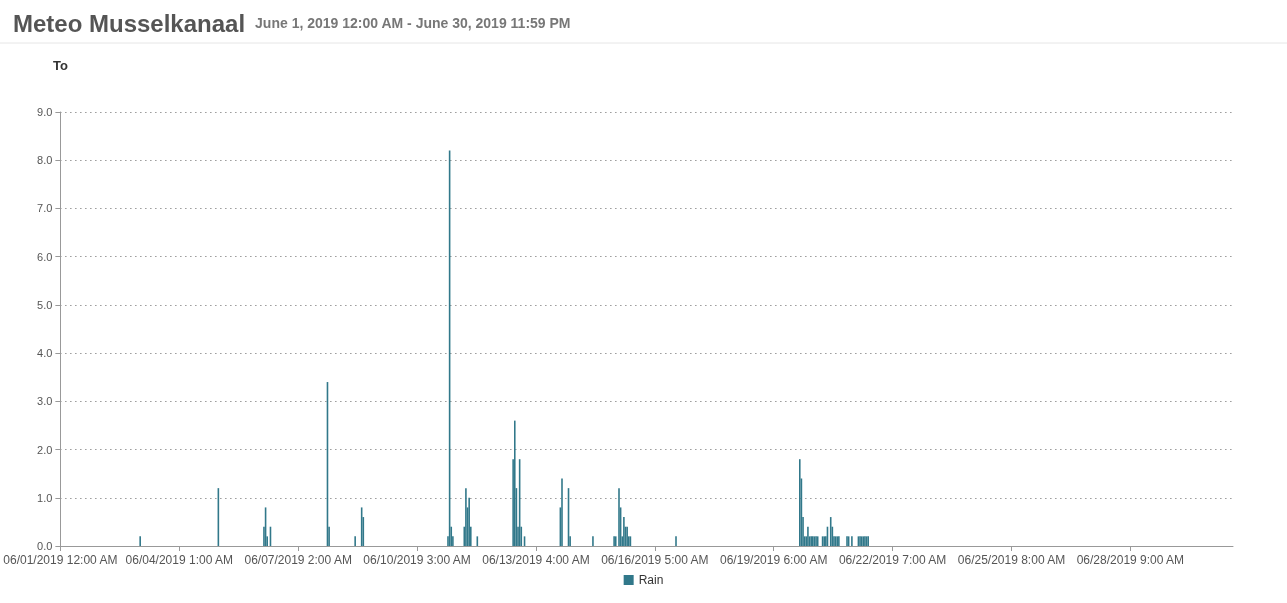 The image size is (1287, 603). I want to click on x-tick-label: 06/07/2019 2:00 AM, so click(298, 560).